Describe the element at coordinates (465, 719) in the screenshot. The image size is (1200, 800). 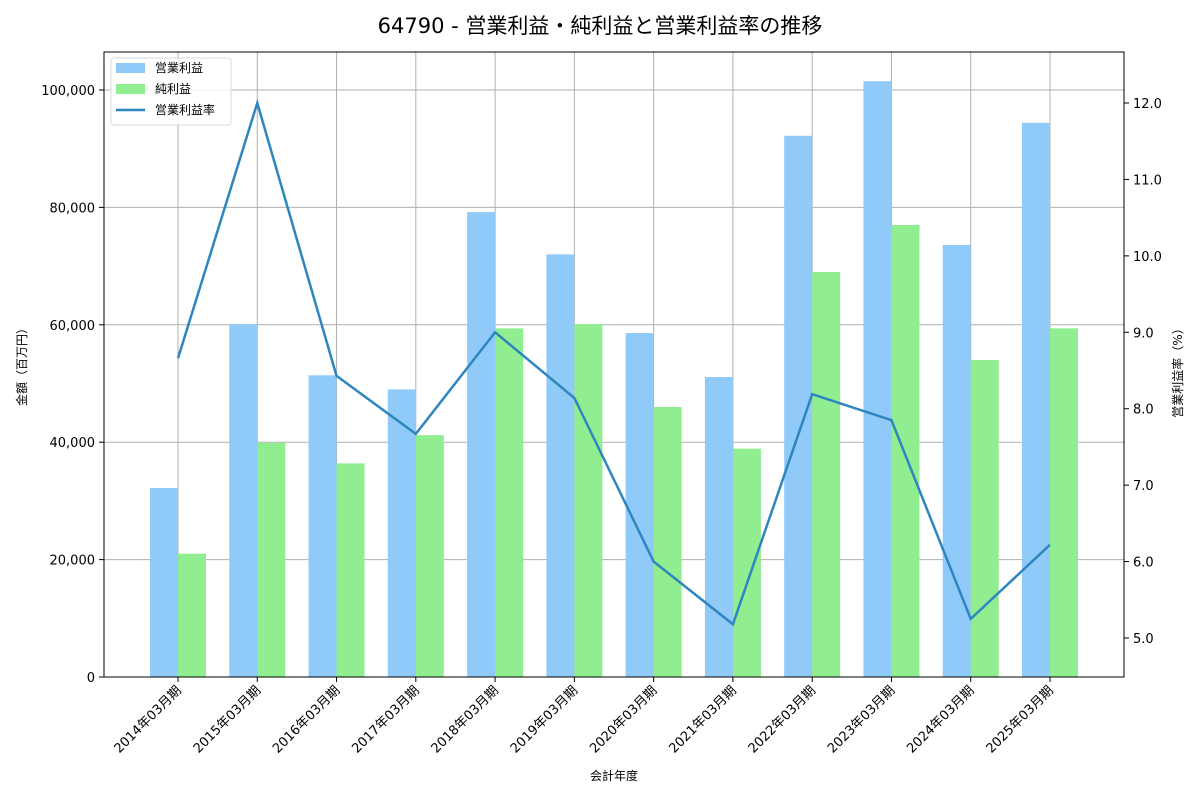
I see `x-tick-label: 2018年03月期` at that location.